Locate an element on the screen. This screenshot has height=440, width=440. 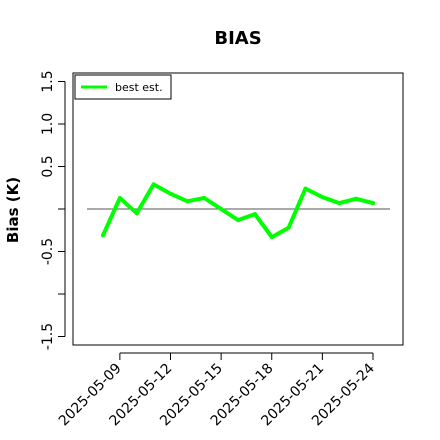
y-tick-label: 1.0 is located at coordinates (48, 124).